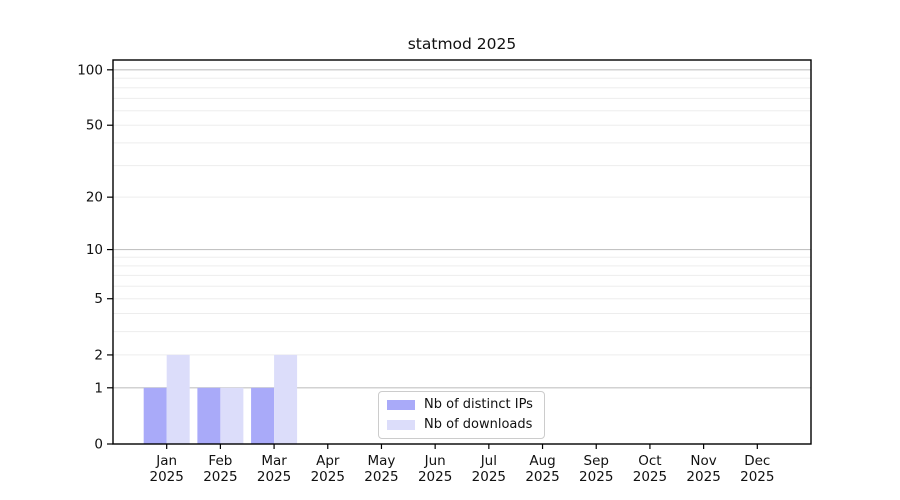 The image size is (900, 500). What do you see at coordinates (98, 388) in the screenshot?
I see `y-tick-label-1: 1` at bounding box center [98, 388].